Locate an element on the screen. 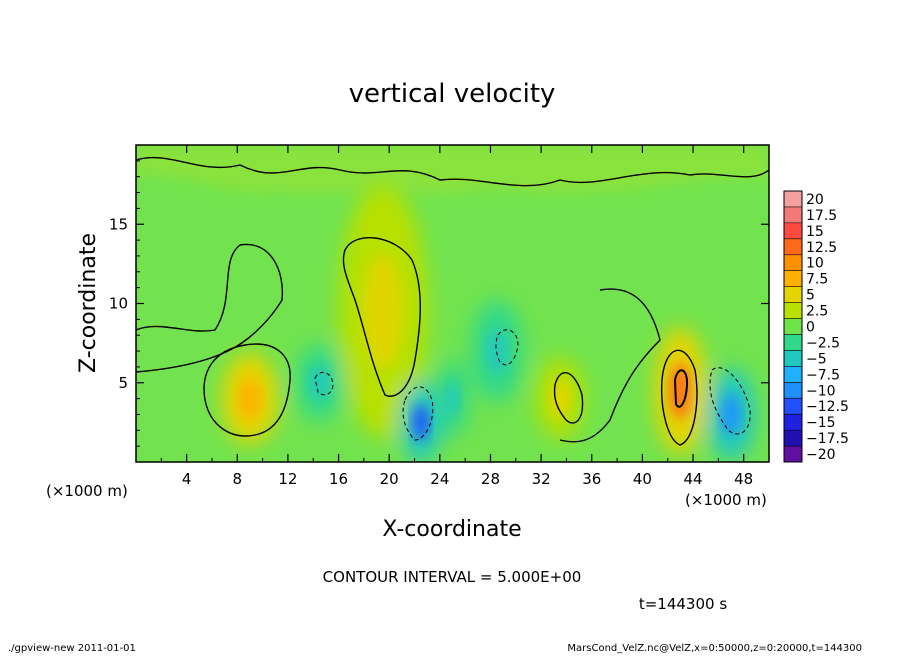 This screenshot has height=658, width=904. x-tick-label: 20 is located at coordinates (389, 479).